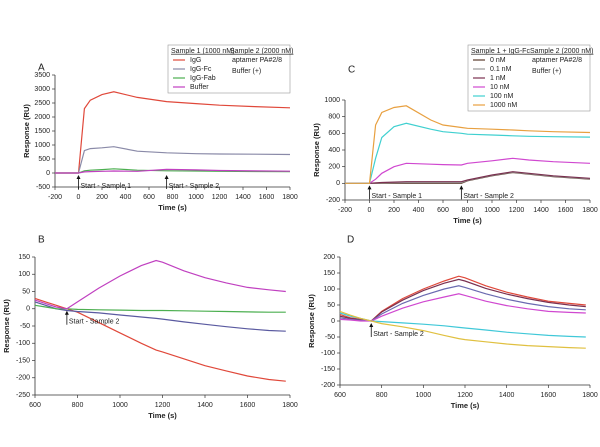 Image resolution: width=600 pixels, height=447 pixels. I want to click on legend-label: IgG-Fc, so click(201, 69).